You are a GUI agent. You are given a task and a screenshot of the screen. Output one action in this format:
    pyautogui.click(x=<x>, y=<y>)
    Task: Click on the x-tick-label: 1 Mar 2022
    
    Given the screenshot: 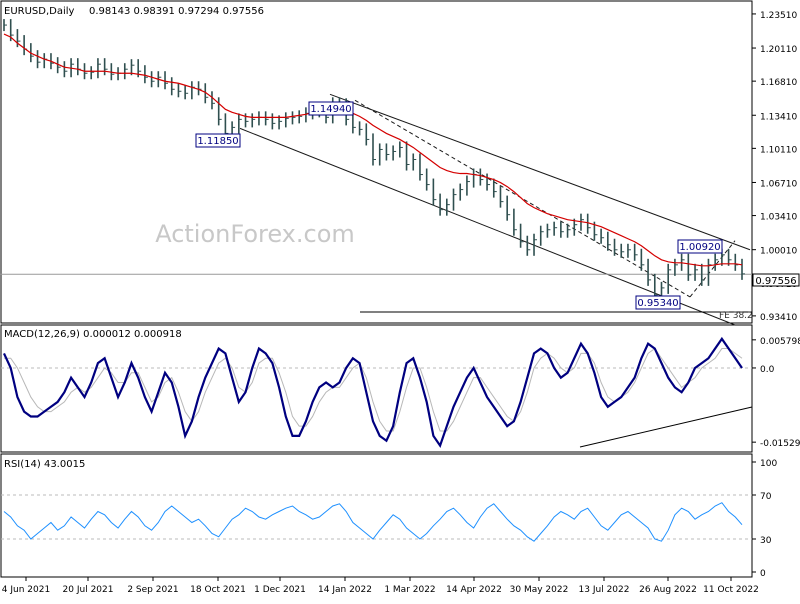 What is the action you would take?
    pyautogui.click(x=409, y=590)
    